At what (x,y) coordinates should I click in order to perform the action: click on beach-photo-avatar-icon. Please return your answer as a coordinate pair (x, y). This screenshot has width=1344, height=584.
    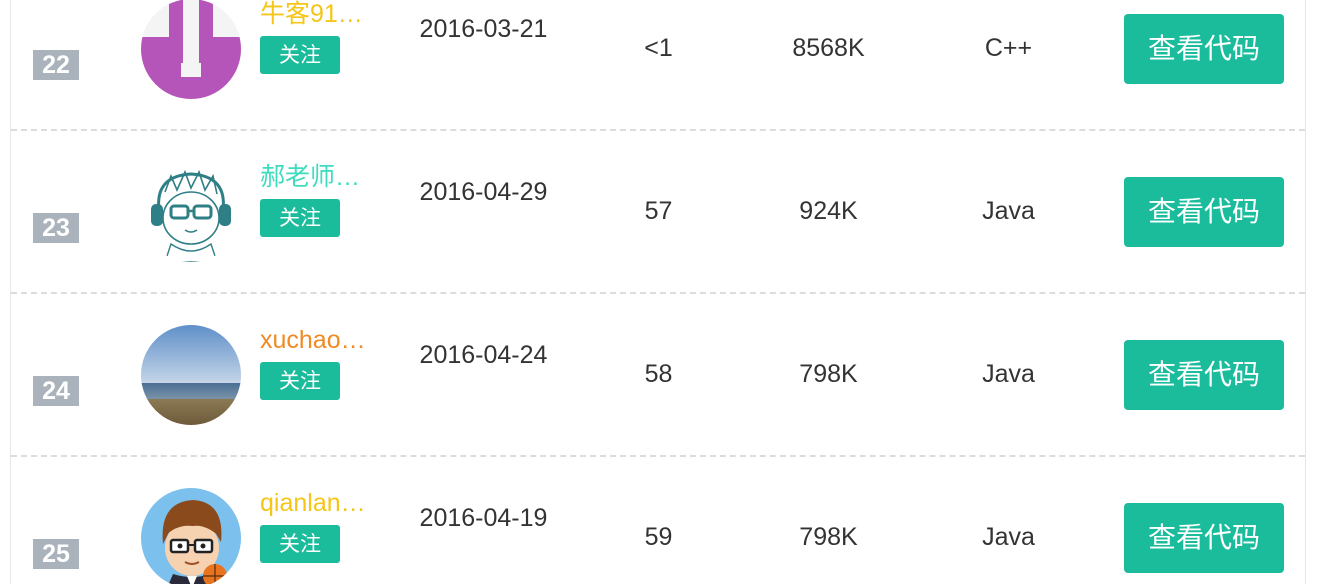
    Looking at the image, I should click on (191, 375).